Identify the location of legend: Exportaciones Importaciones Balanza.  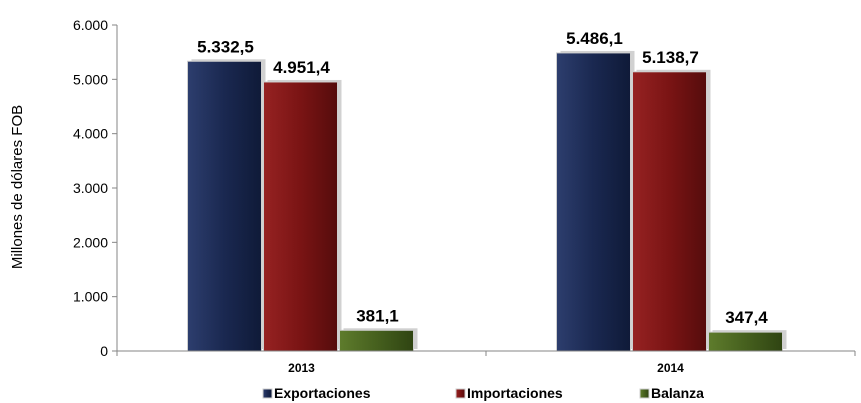
(483, 393).